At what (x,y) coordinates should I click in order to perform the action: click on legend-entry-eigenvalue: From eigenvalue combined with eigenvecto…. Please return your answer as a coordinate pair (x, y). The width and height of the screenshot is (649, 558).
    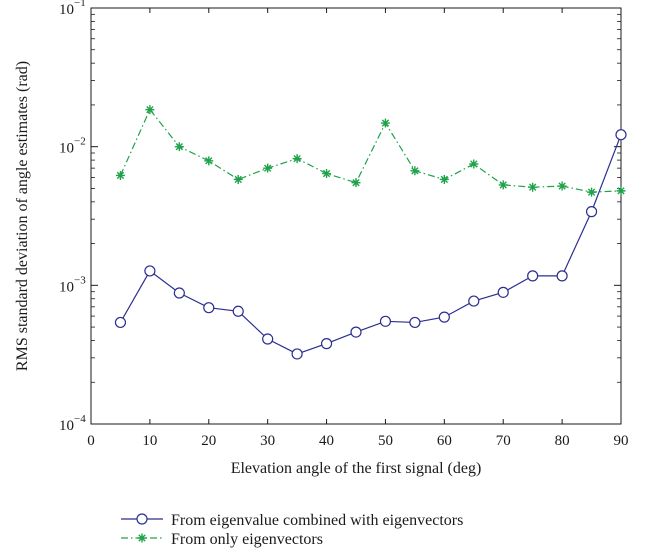
    Looking at the image, I should click on (292, 520).